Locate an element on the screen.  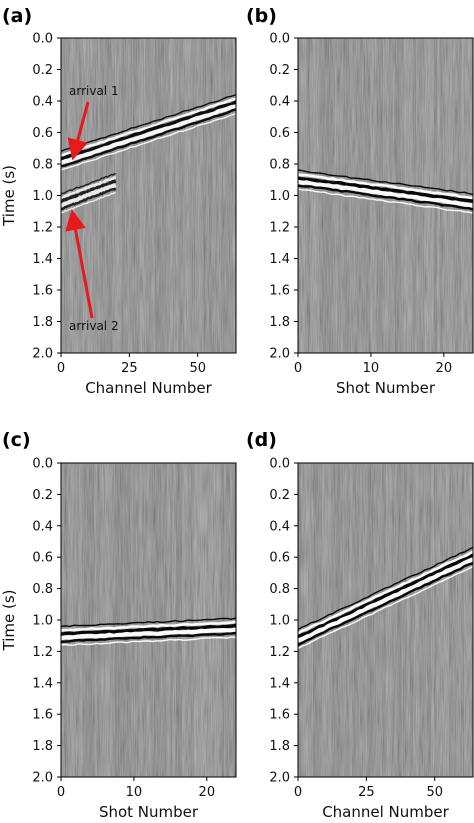
annotation-arrival-2: arrival 2 is located at coordinates (94, 326).